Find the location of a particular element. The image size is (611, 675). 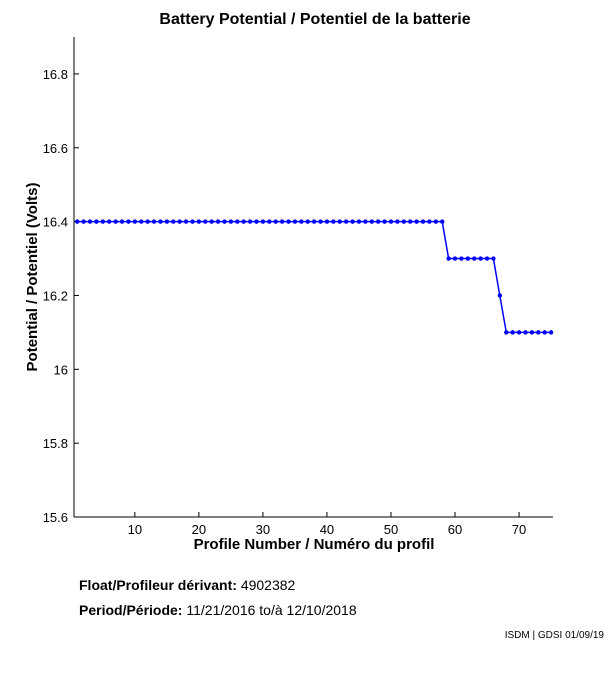

x-tick-label: 60 is located at coordinates (455, 529).